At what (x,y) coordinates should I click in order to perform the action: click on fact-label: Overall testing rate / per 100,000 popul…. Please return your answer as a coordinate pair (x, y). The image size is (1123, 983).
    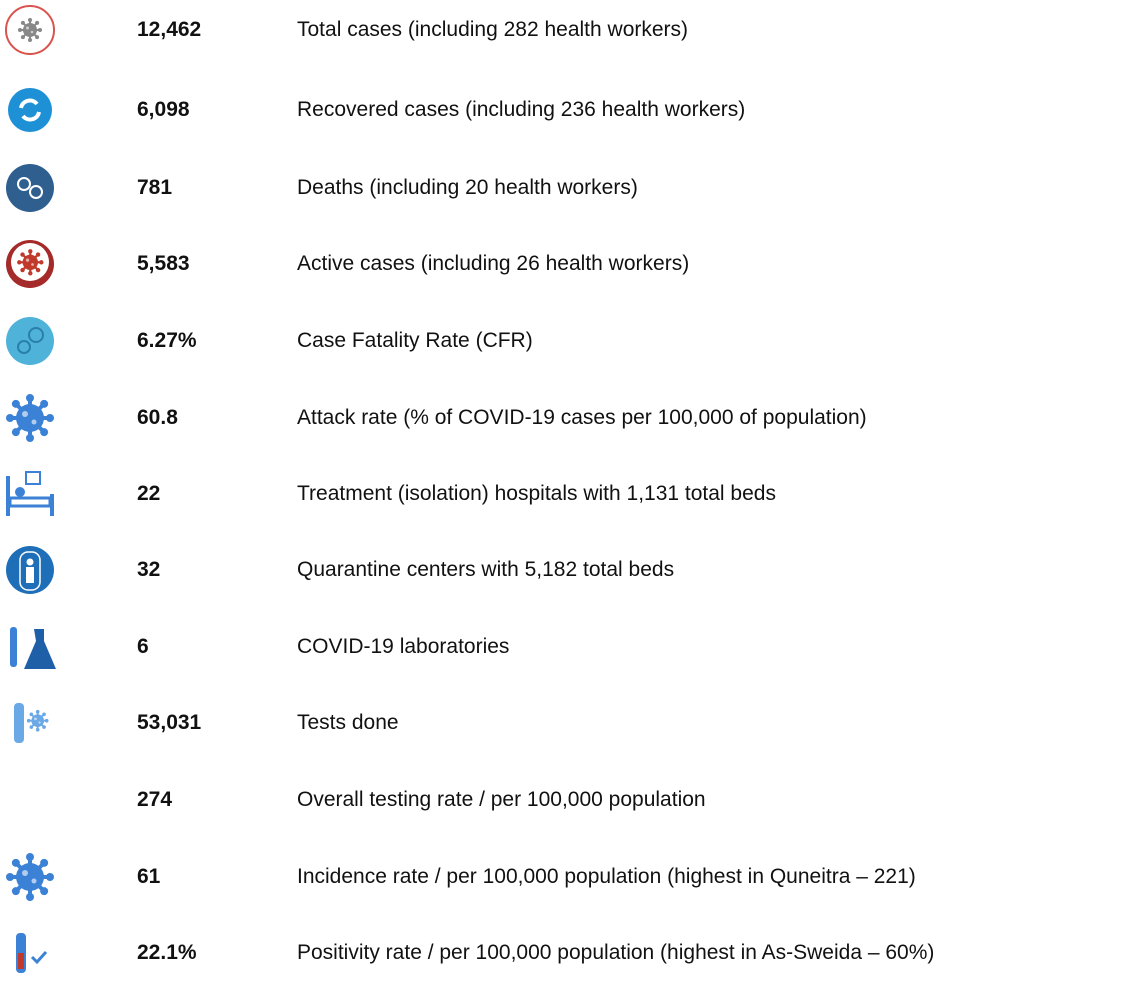
    Looking at the image, I should click on (501, 799).